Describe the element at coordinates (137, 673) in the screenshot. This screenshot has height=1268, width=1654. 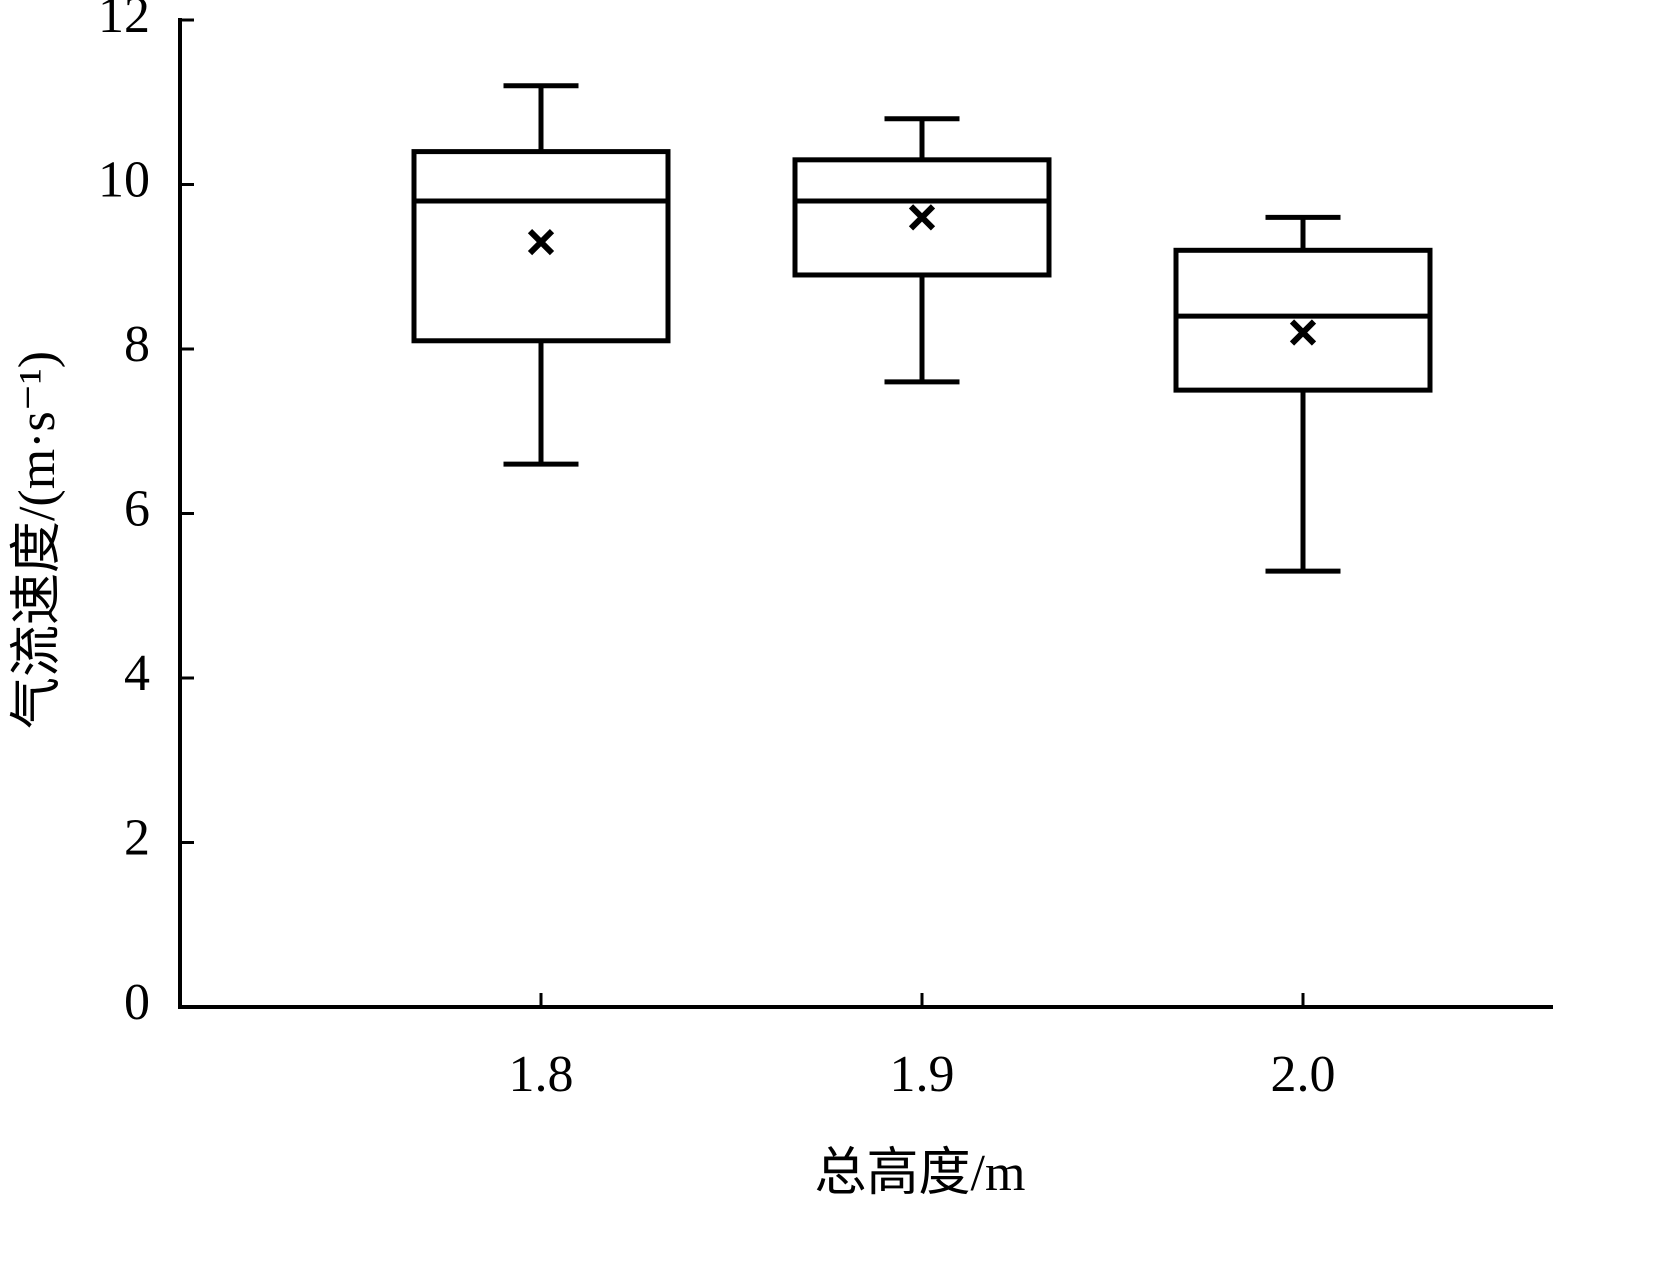
I see `y-tick-label: 4` at that location.